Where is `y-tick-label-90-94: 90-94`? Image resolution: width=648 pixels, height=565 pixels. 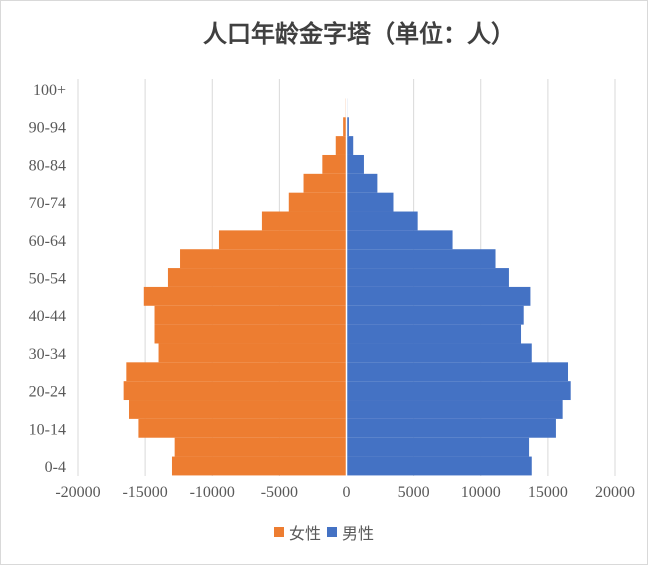 y-tick-label-90-94: 90-94 is located at coordinates (47, 128).